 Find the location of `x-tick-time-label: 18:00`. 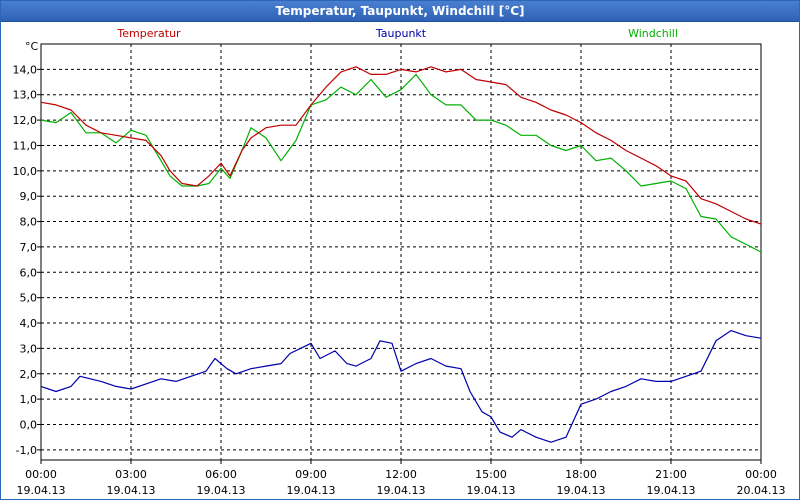

x-tick-time-label: 18:00 is located at coordinates (581, 474).